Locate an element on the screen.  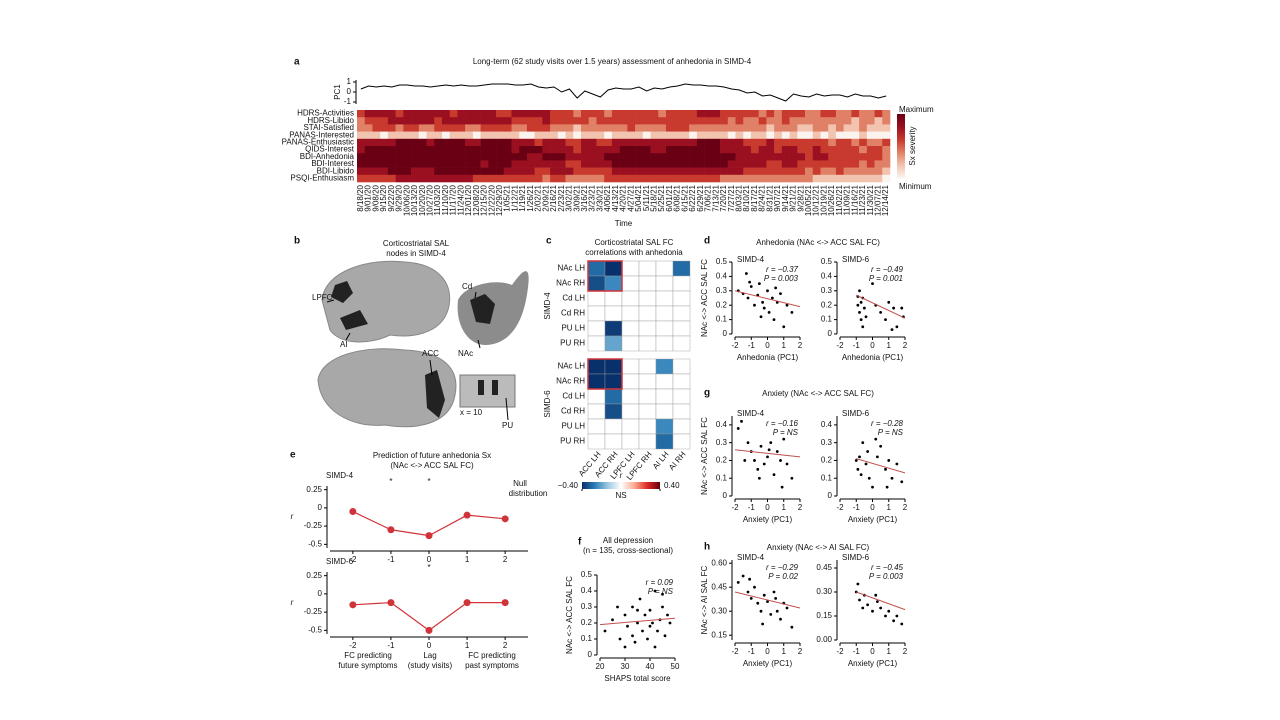
y-tick-label: 0.15 is located at coordinates (824, 615).